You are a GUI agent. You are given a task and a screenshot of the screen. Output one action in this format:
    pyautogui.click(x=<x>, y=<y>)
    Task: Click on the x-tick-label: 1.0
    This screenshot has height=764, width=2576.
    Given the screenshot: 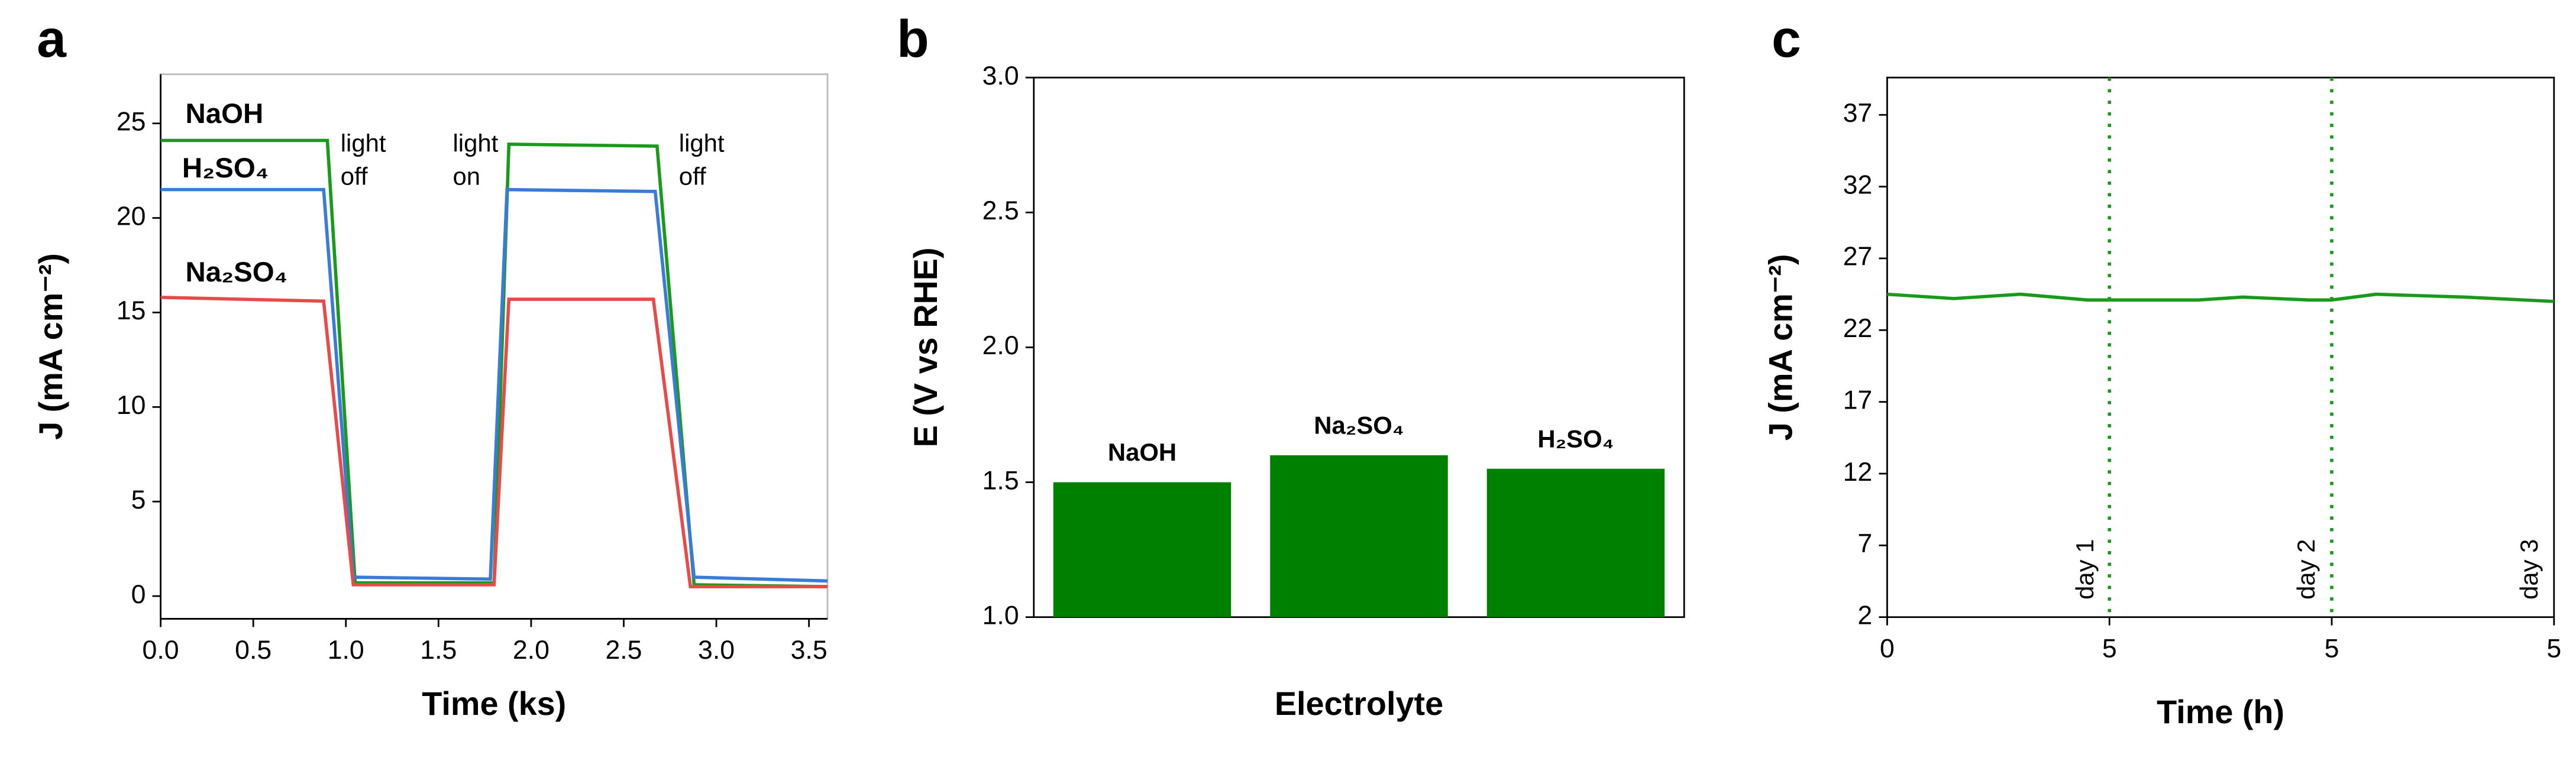 What is the action you would take?
    pyautogui.click(x=346, y=650)
    